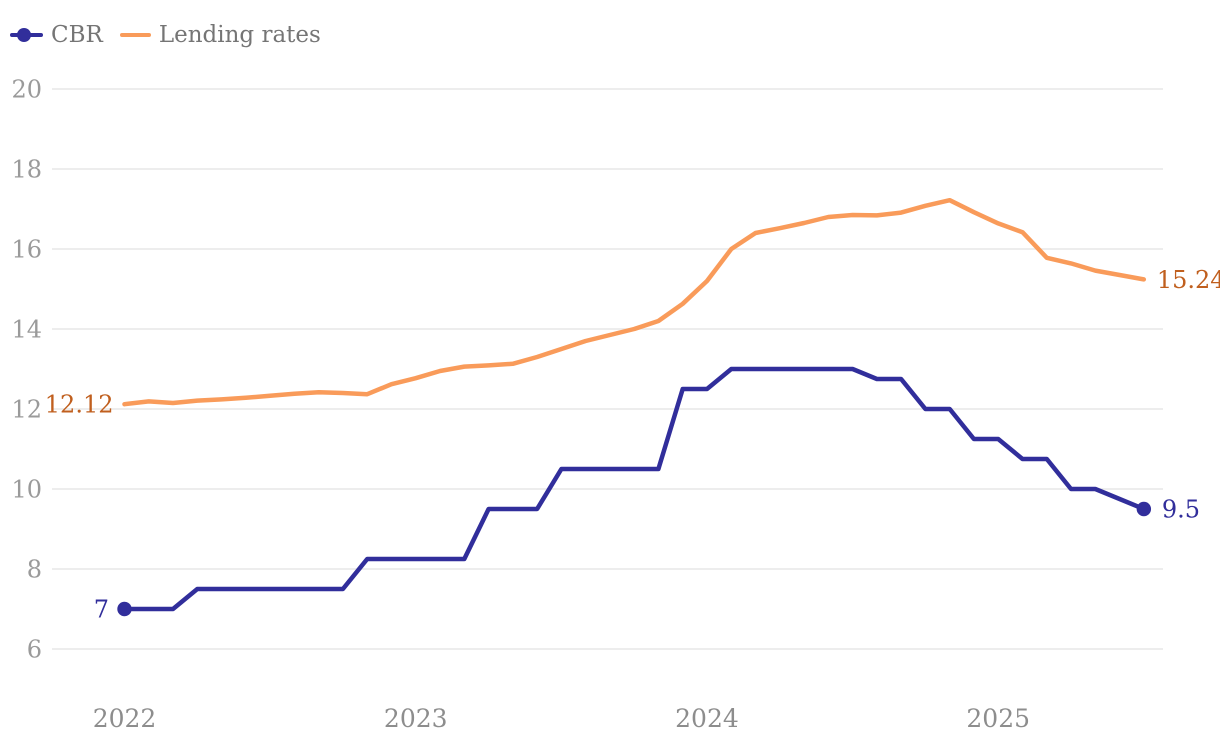 Image resolution: width=1220 pixels, height=748 pixels. What do you see at coordinates (77, 35) in the screenshot?
I see `legend-label-cbr: CBR` at bounding box center [77, 35].